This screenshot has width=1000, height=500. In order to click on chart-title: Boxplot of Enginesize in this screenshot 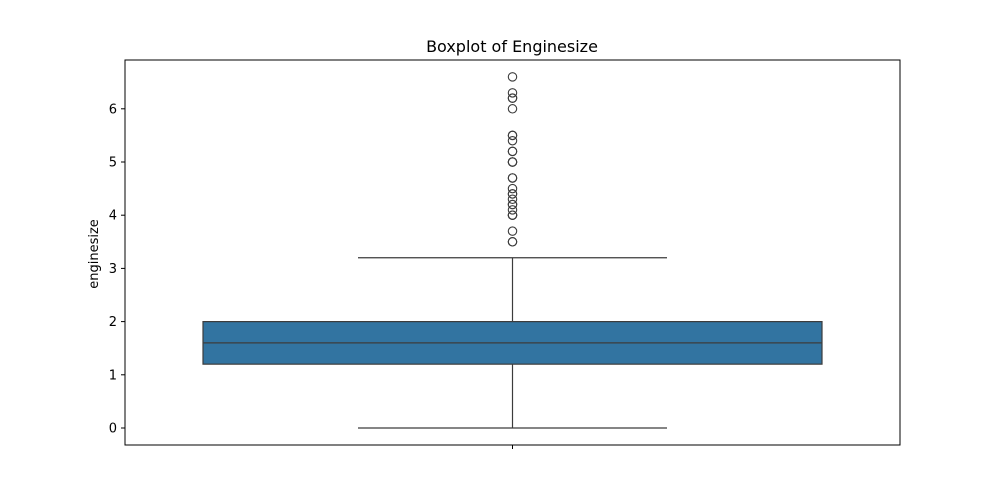, I will do `click(512, 46)`.